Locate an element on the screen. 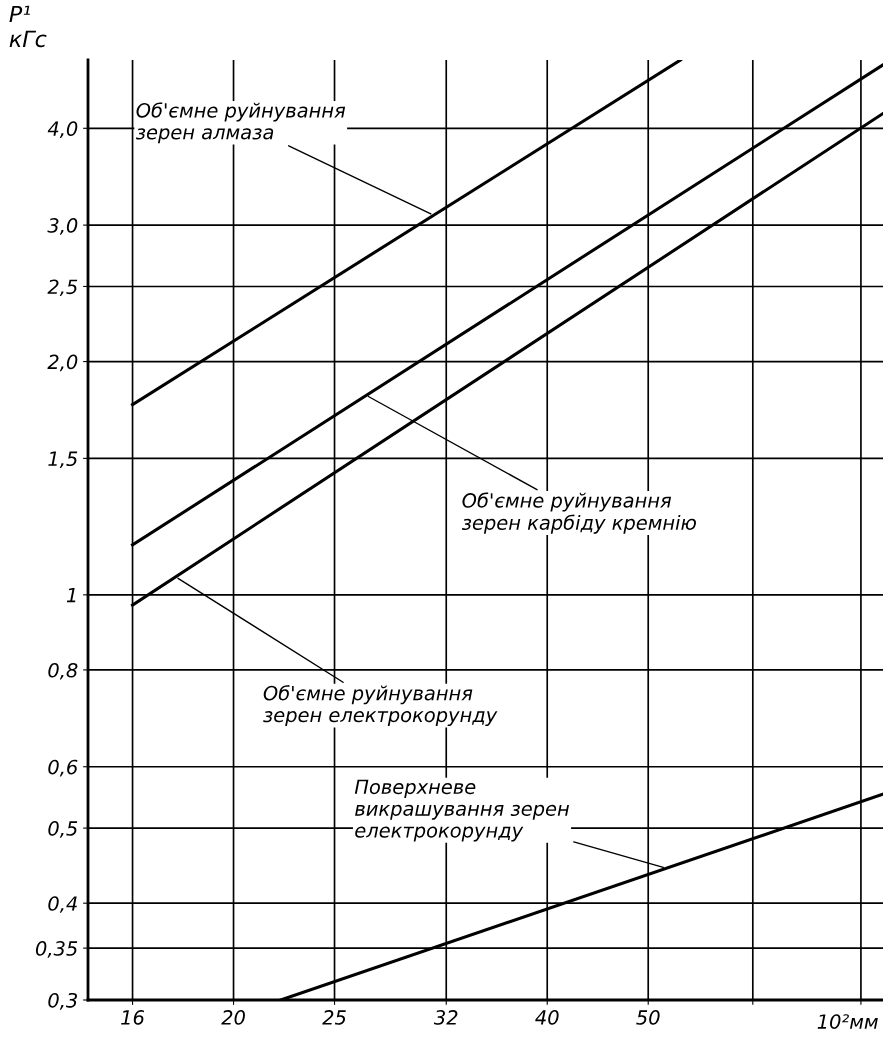  y-tick-label: 1 is located at coordinates (71, 595).